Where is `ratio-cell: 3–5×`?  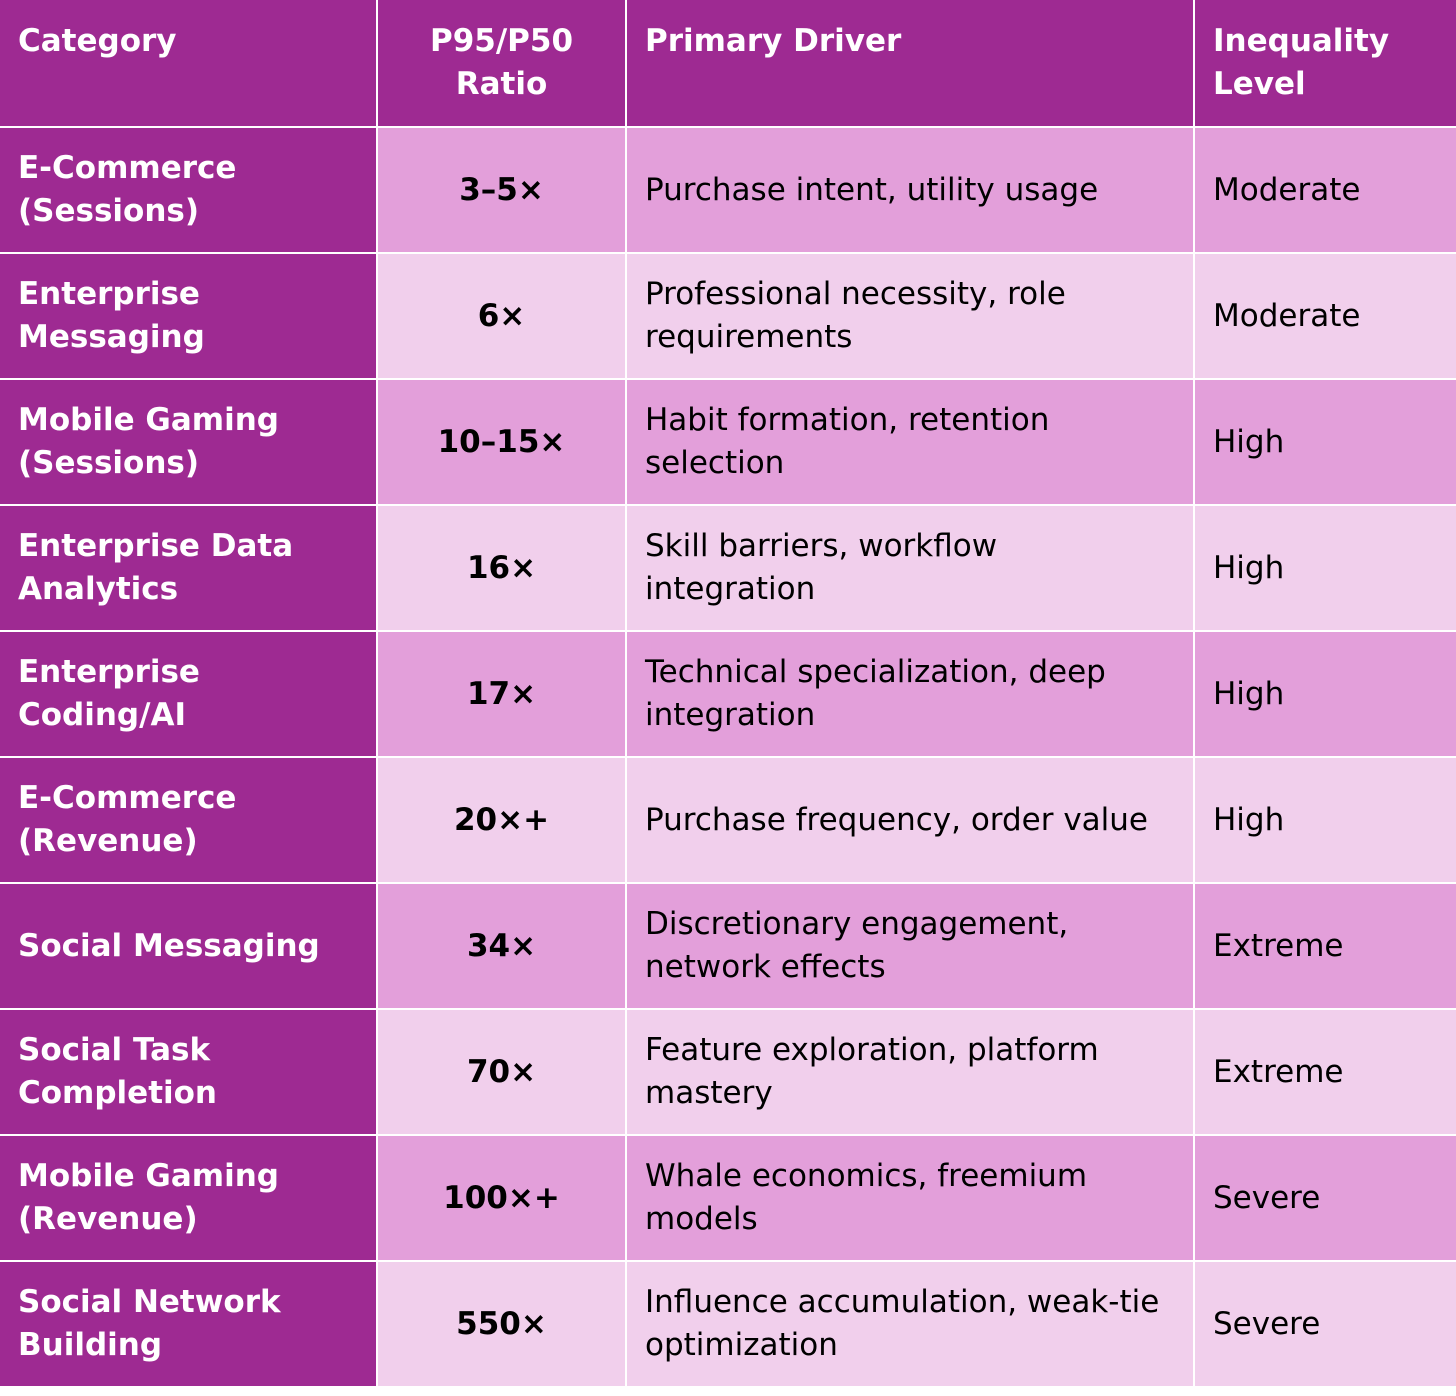
ratio-cell: 3–5× is located at coordinates (502, 190).